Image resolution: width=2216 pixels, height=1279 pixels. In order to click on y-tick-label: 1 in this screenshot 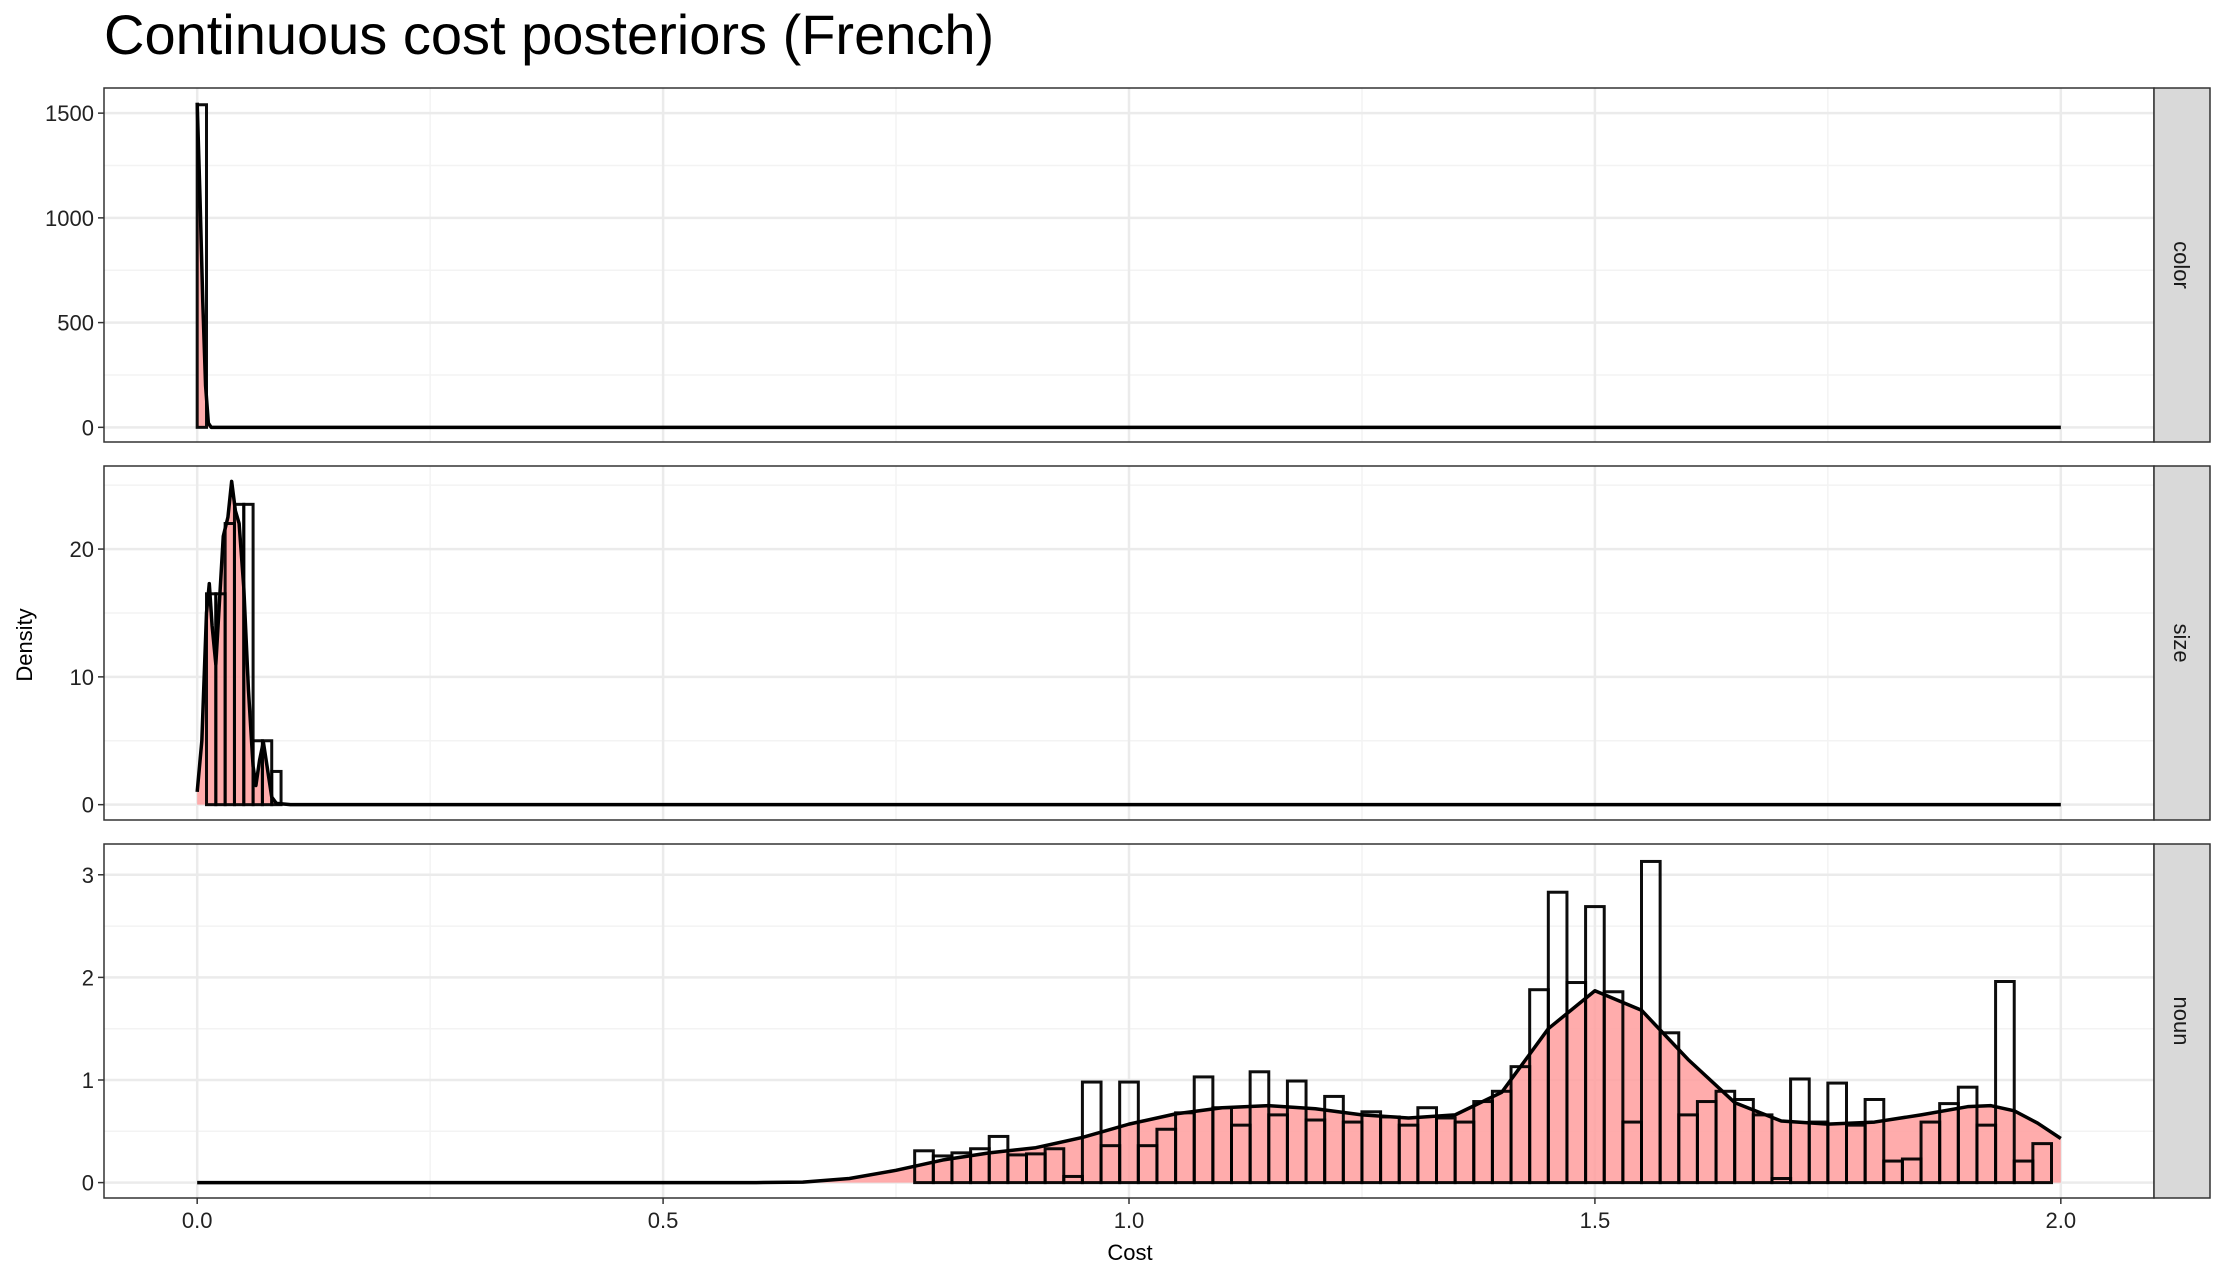, I will do `click(88, 1080)`.